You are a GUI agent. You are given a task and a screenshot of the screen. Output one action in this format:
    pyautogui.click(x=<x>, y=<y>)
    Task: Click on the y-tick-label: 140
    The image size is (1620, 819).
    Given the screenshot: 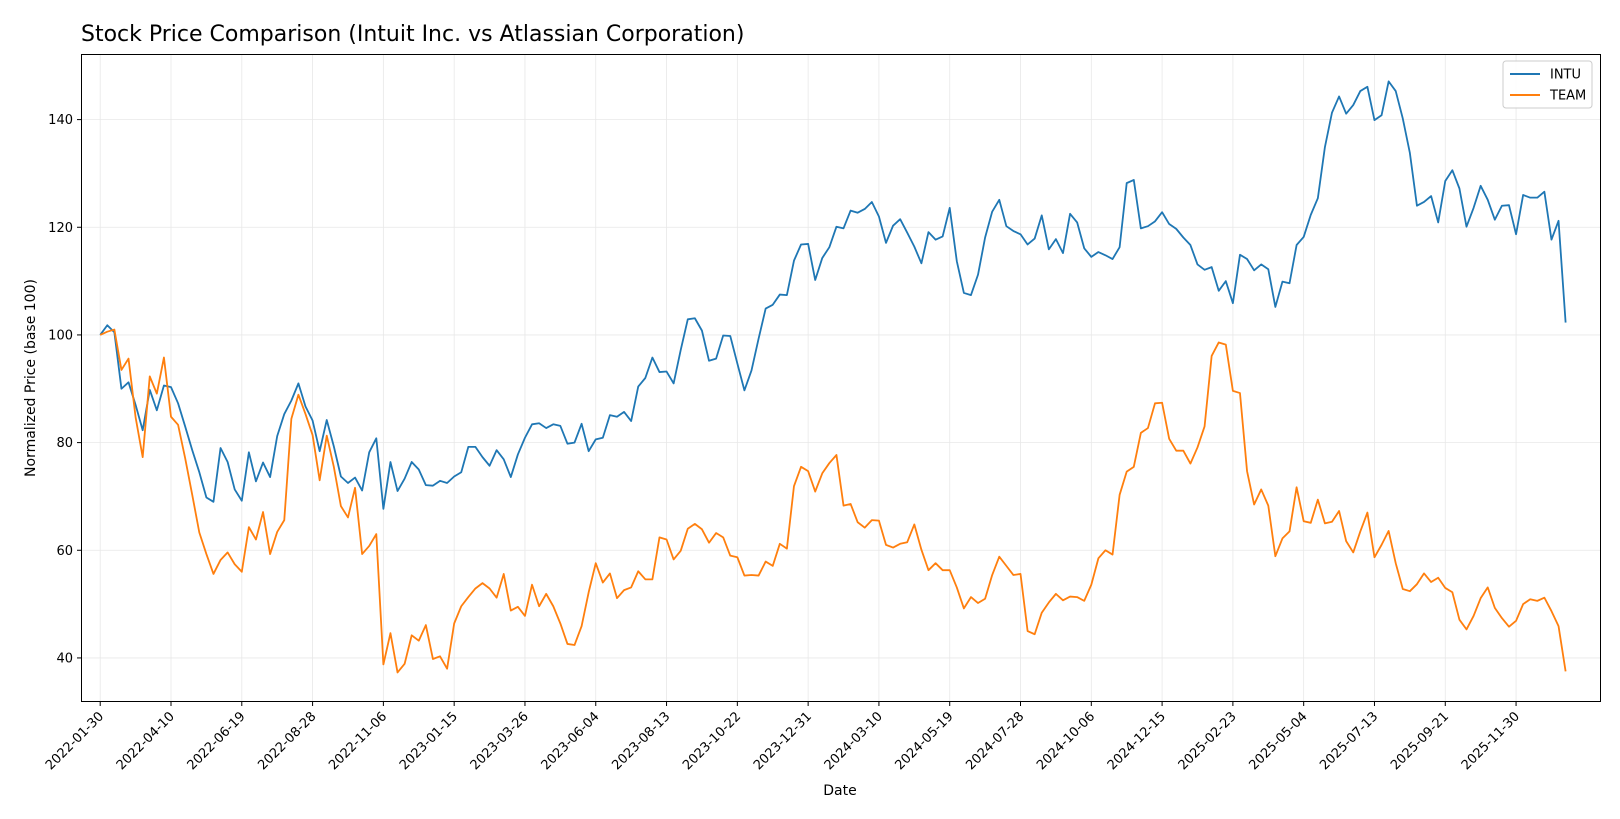 What is the action you would take?
    pyautogui.click(x=60, y=120)
    